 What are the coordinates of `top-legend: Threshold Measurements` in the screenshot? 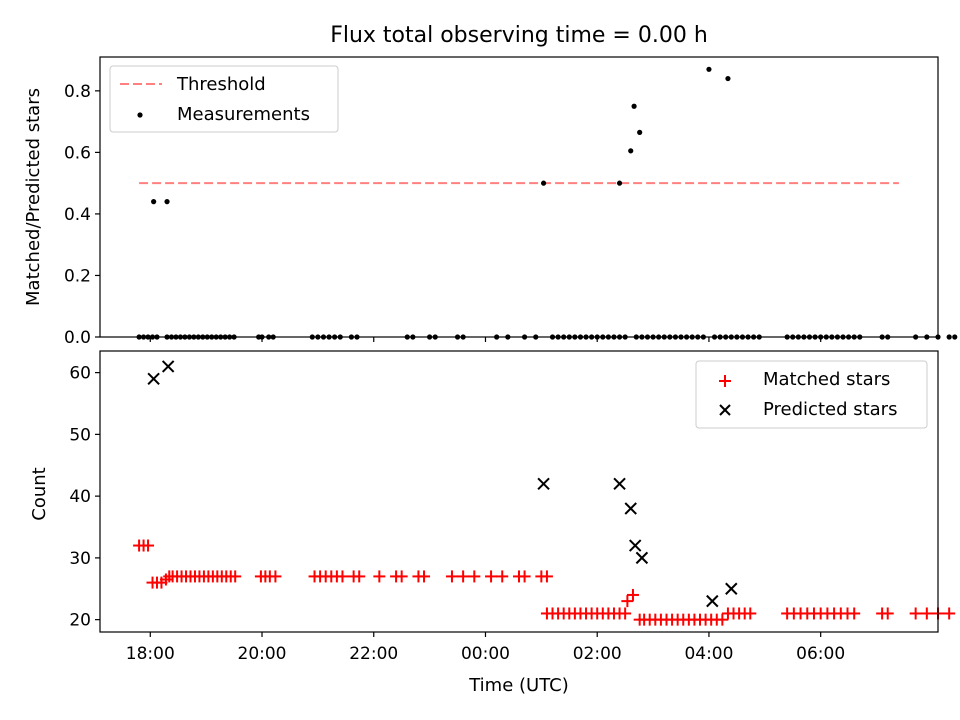 It's located at (224, 99).